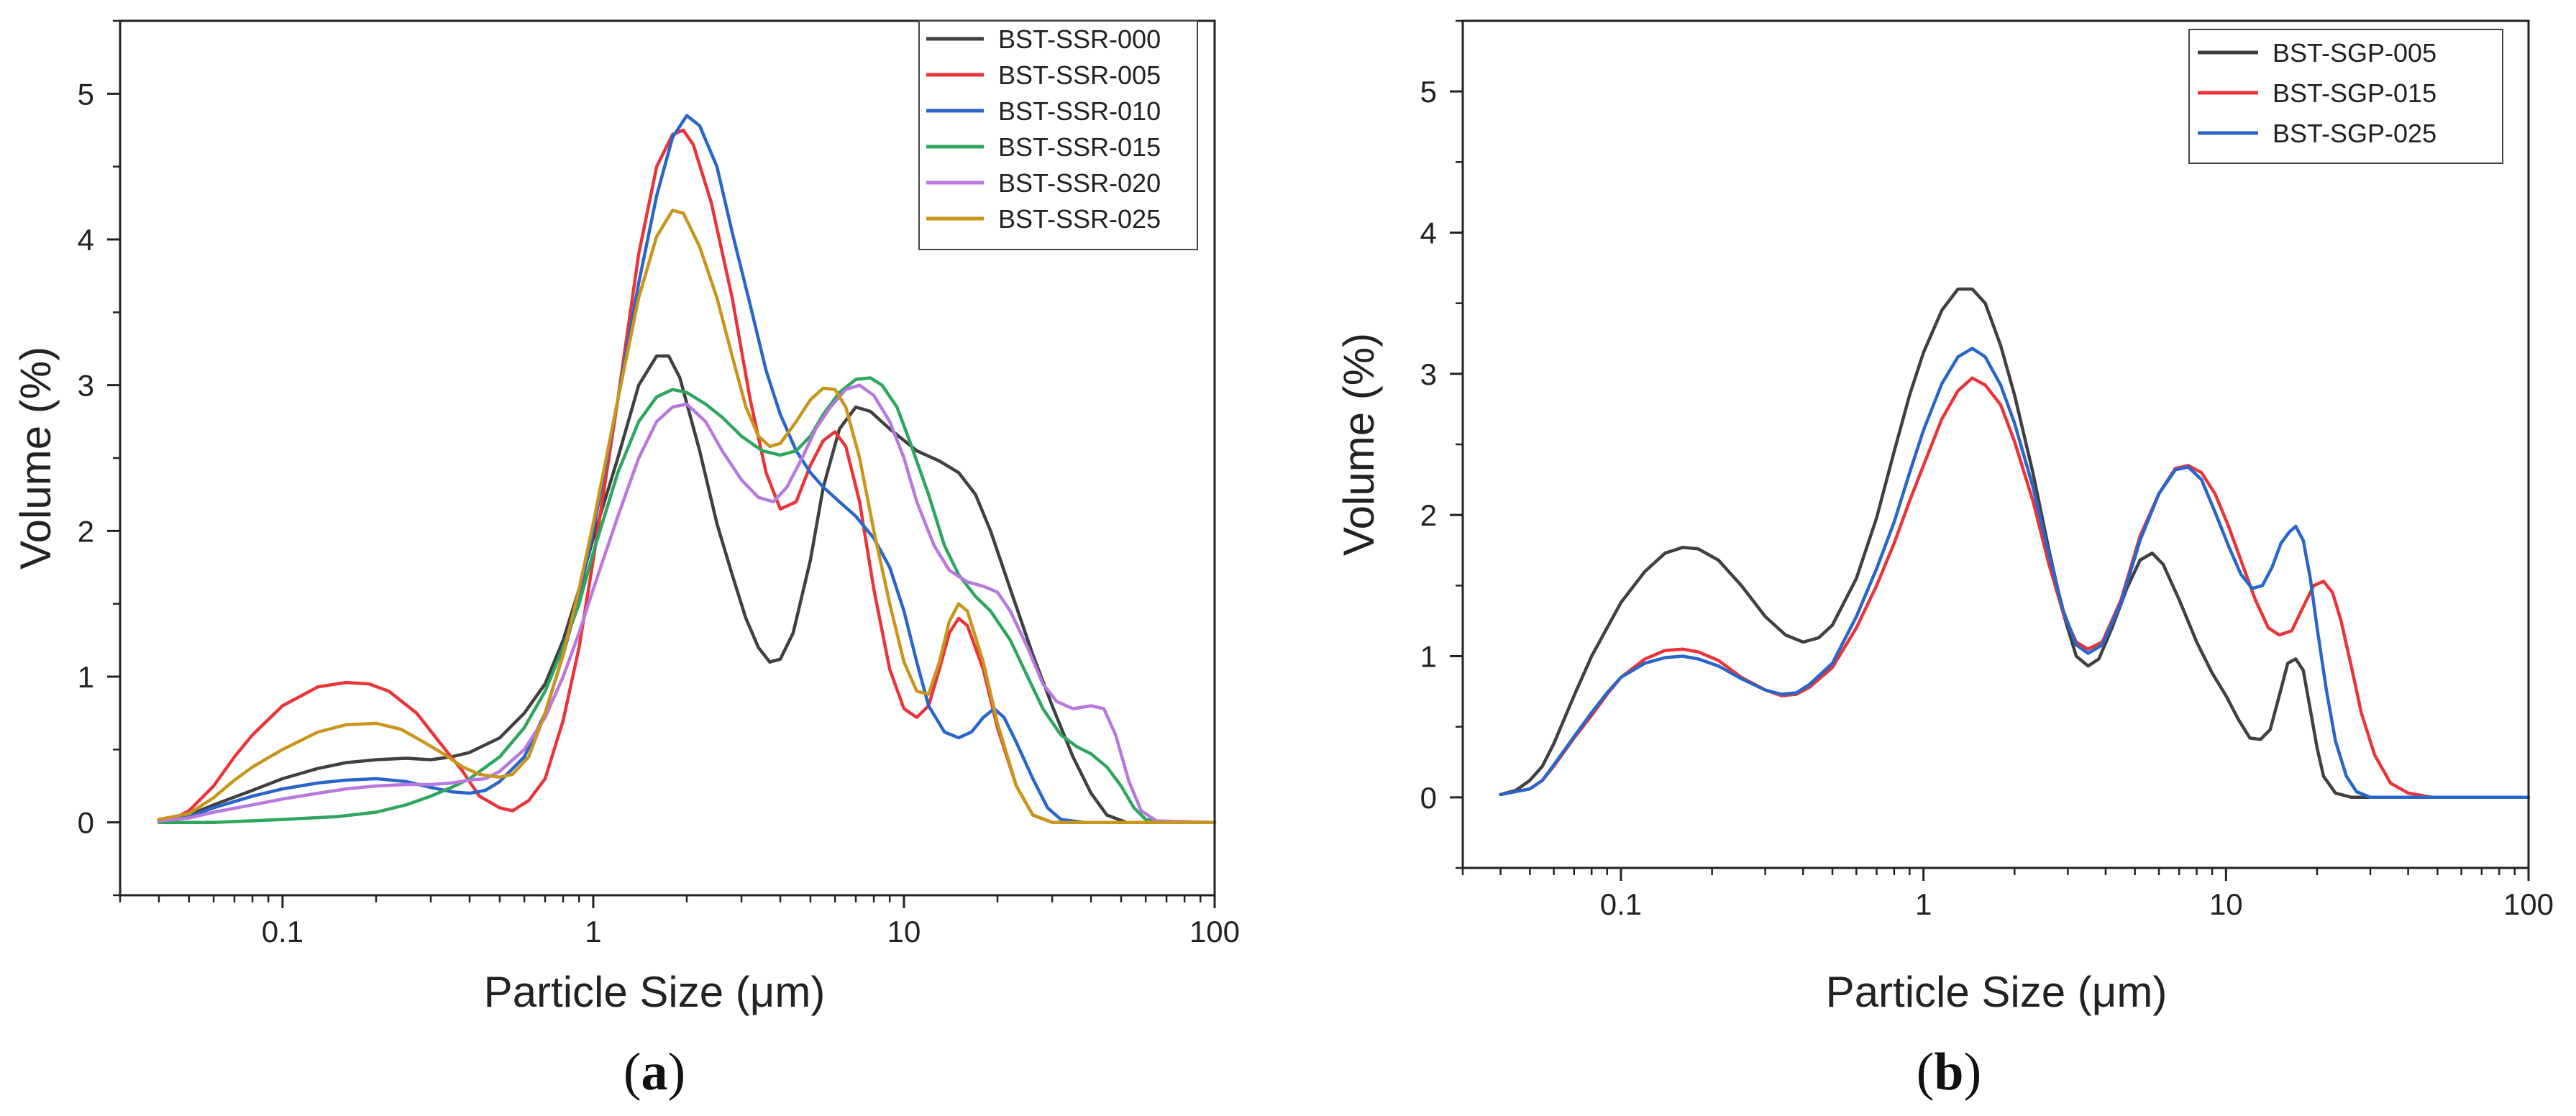 The height and width of the screenshot is (1116, 2576). Describe the element at coordinates (1079, 111) in the screenshot. I see `legend-label: BST-SSR-010` at that location.